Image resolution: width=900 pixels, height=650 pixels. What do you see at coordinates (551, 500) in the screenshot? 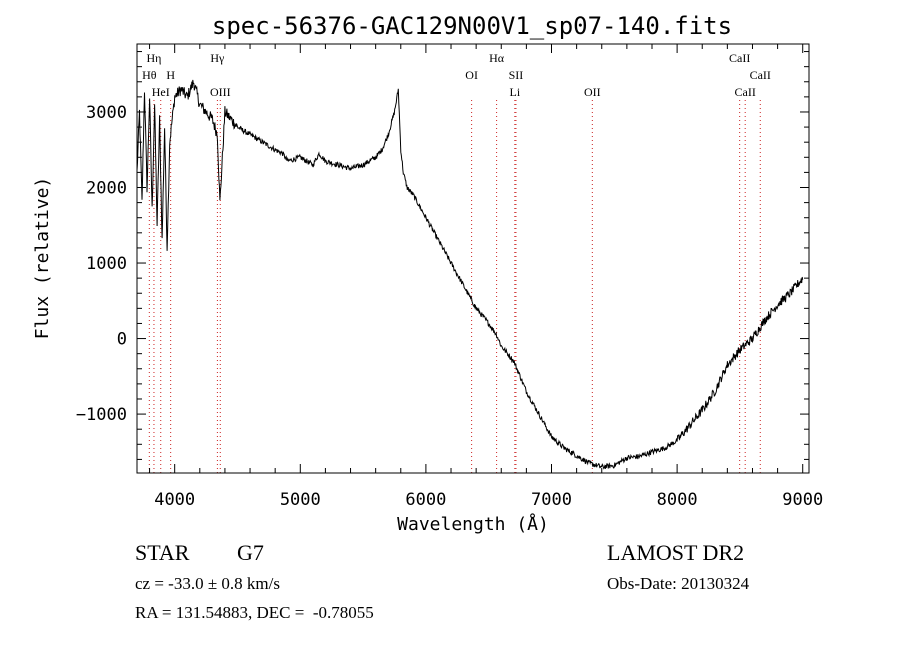
I see `x-tick-label: 7000` at bounding box center [551, 500].